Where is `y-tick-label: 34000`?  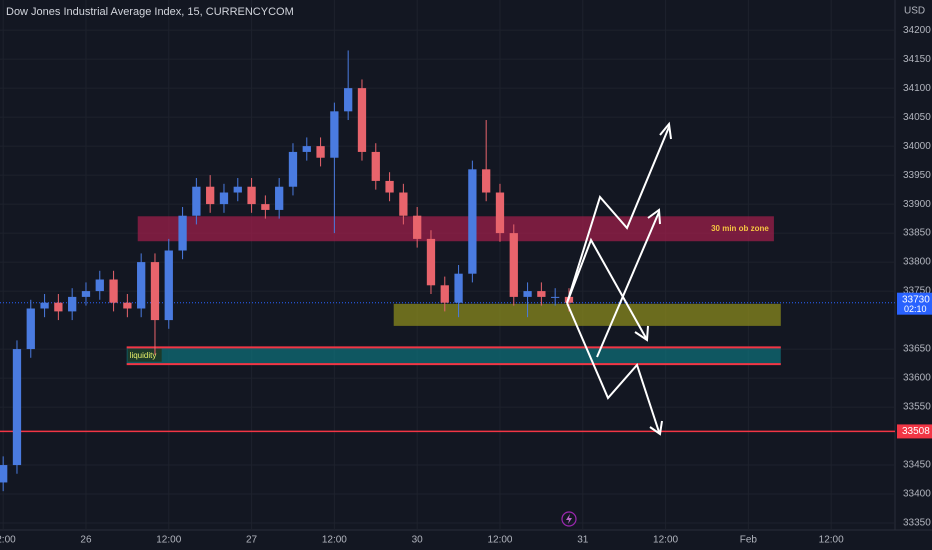 y-tick-label: 34000 is located at coordinates (917, 146).